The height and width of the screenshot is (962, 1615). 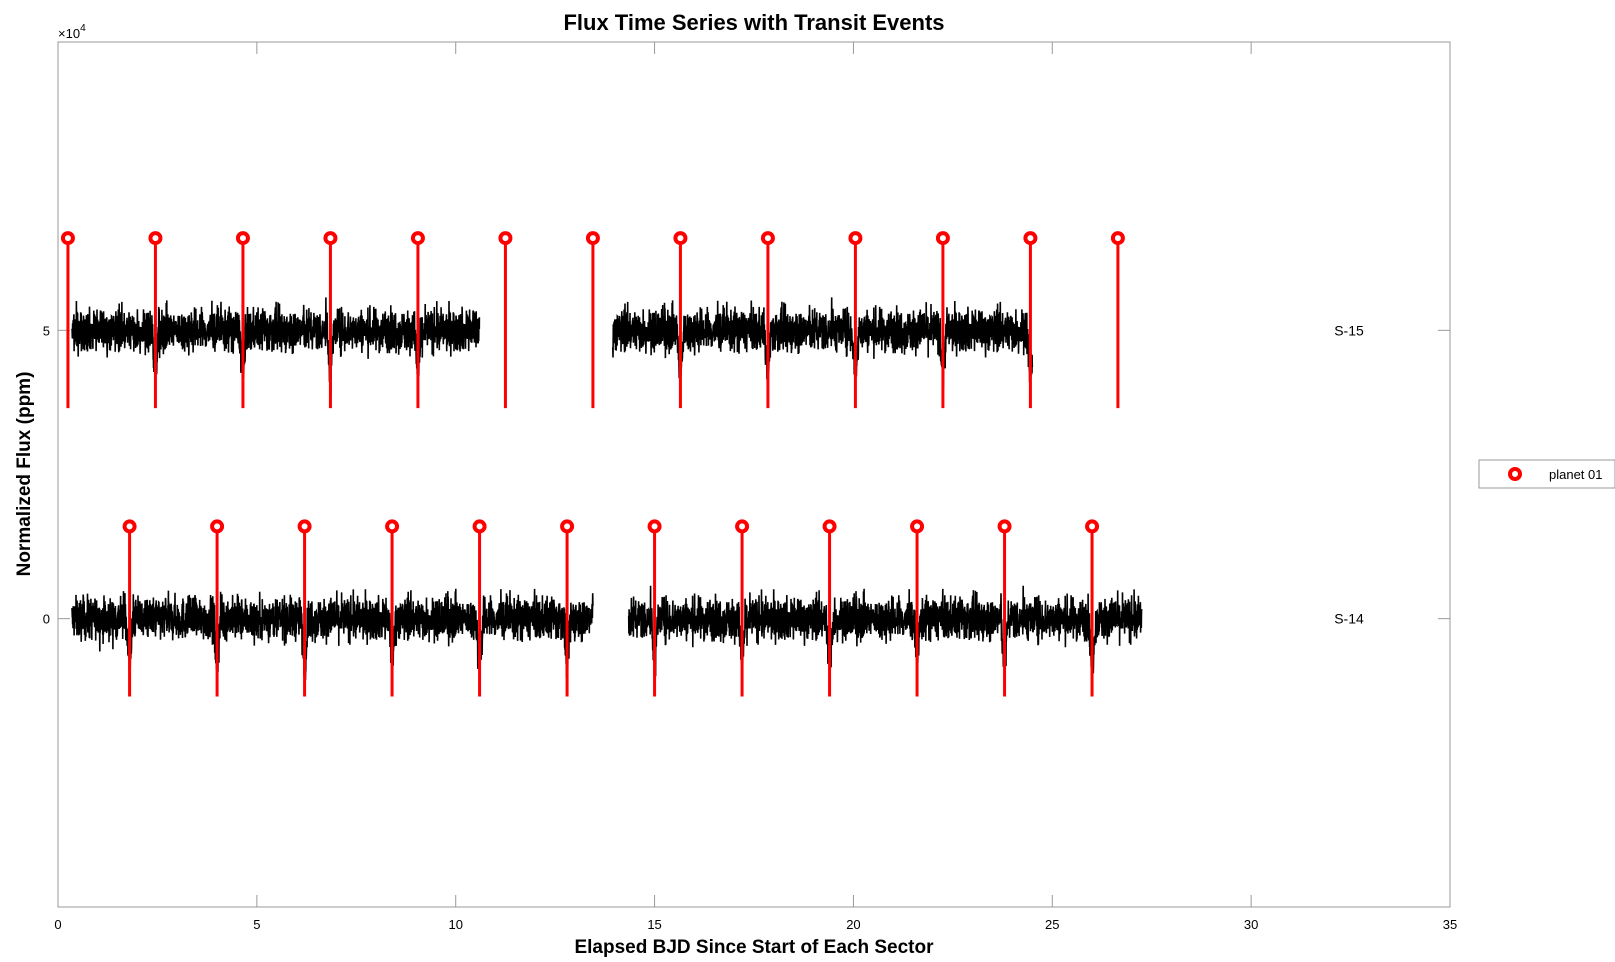 I want to click on x-tick-label-35: 35, so click(x=1450, y=924).